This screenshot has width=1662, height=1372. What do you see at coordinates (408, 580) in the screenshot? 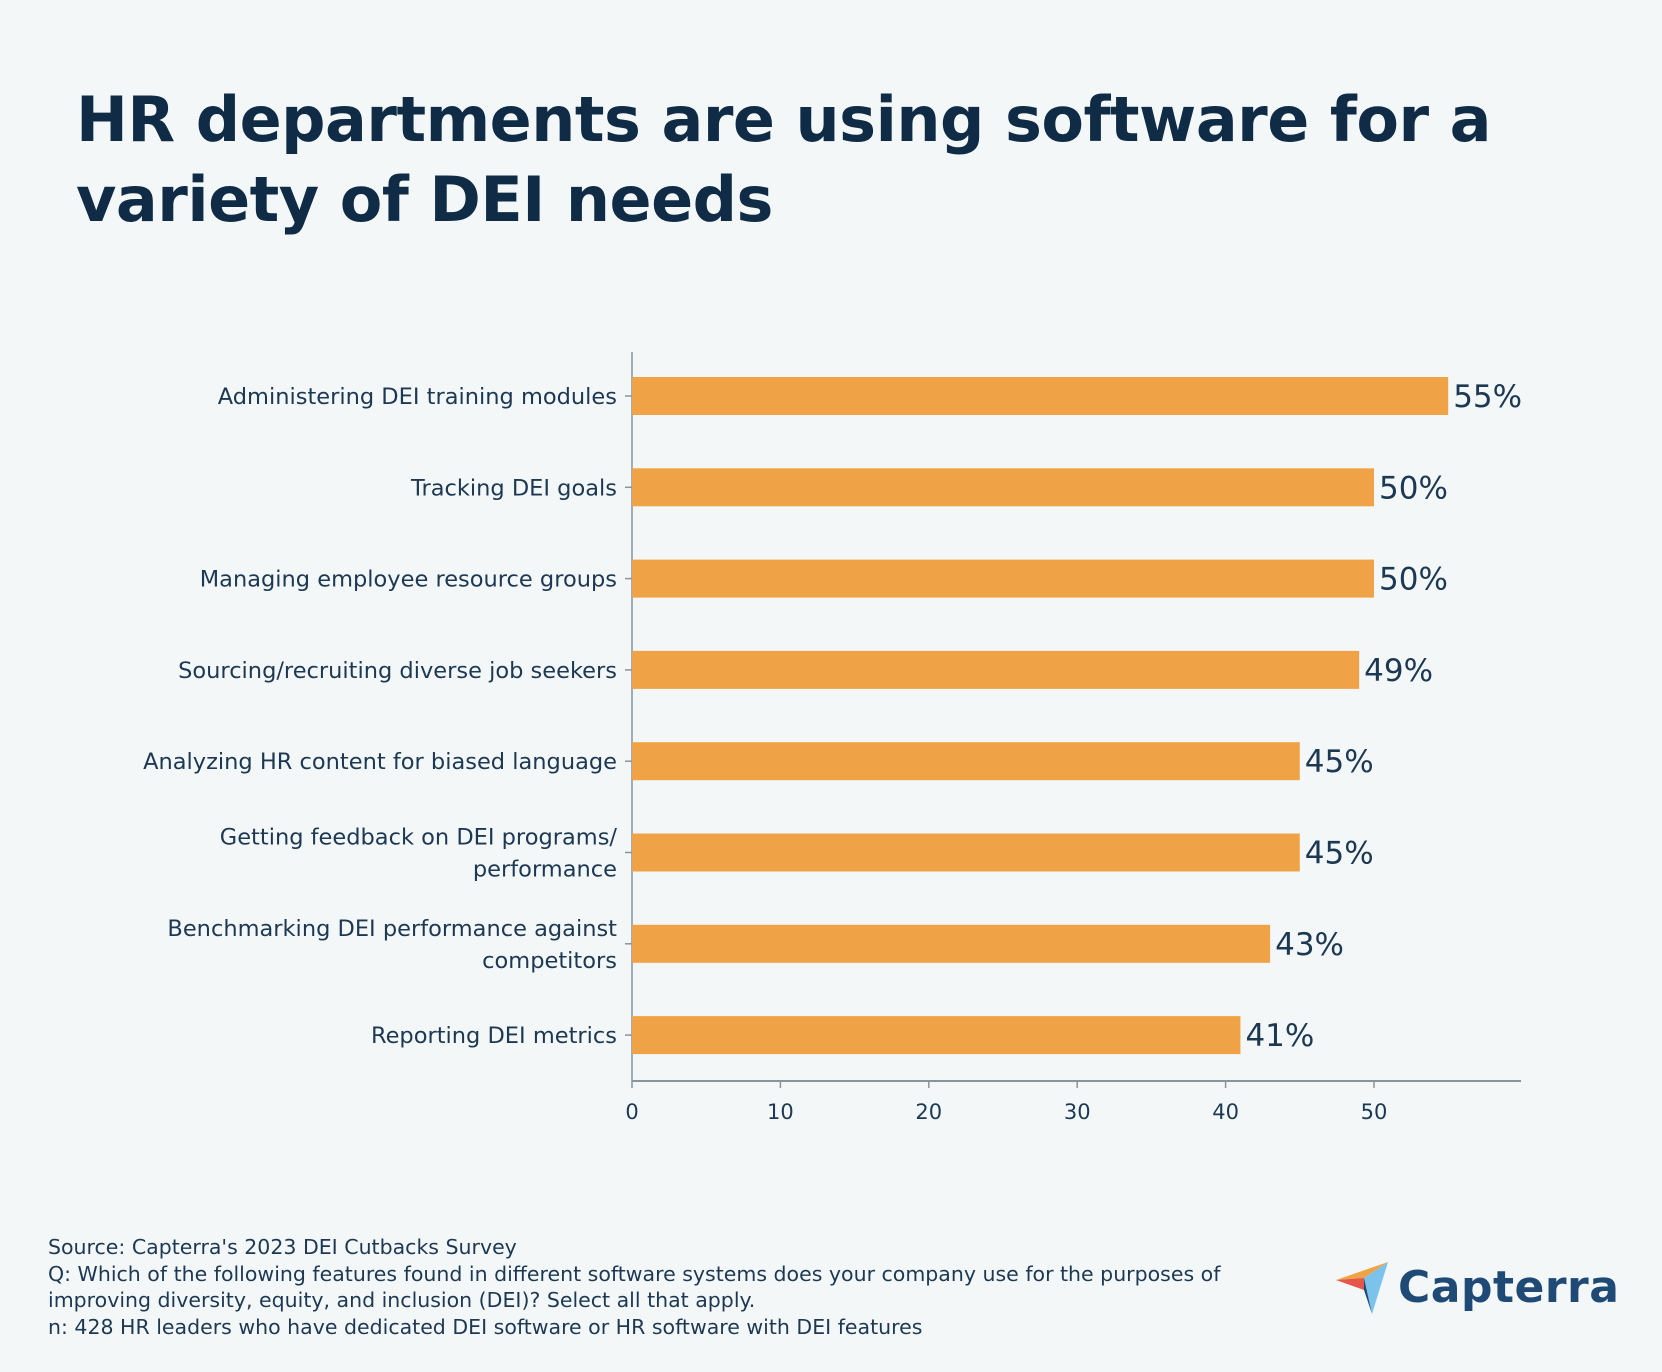
I see `category-label: Managing employee resource groups` at bounding box center [408, 580].